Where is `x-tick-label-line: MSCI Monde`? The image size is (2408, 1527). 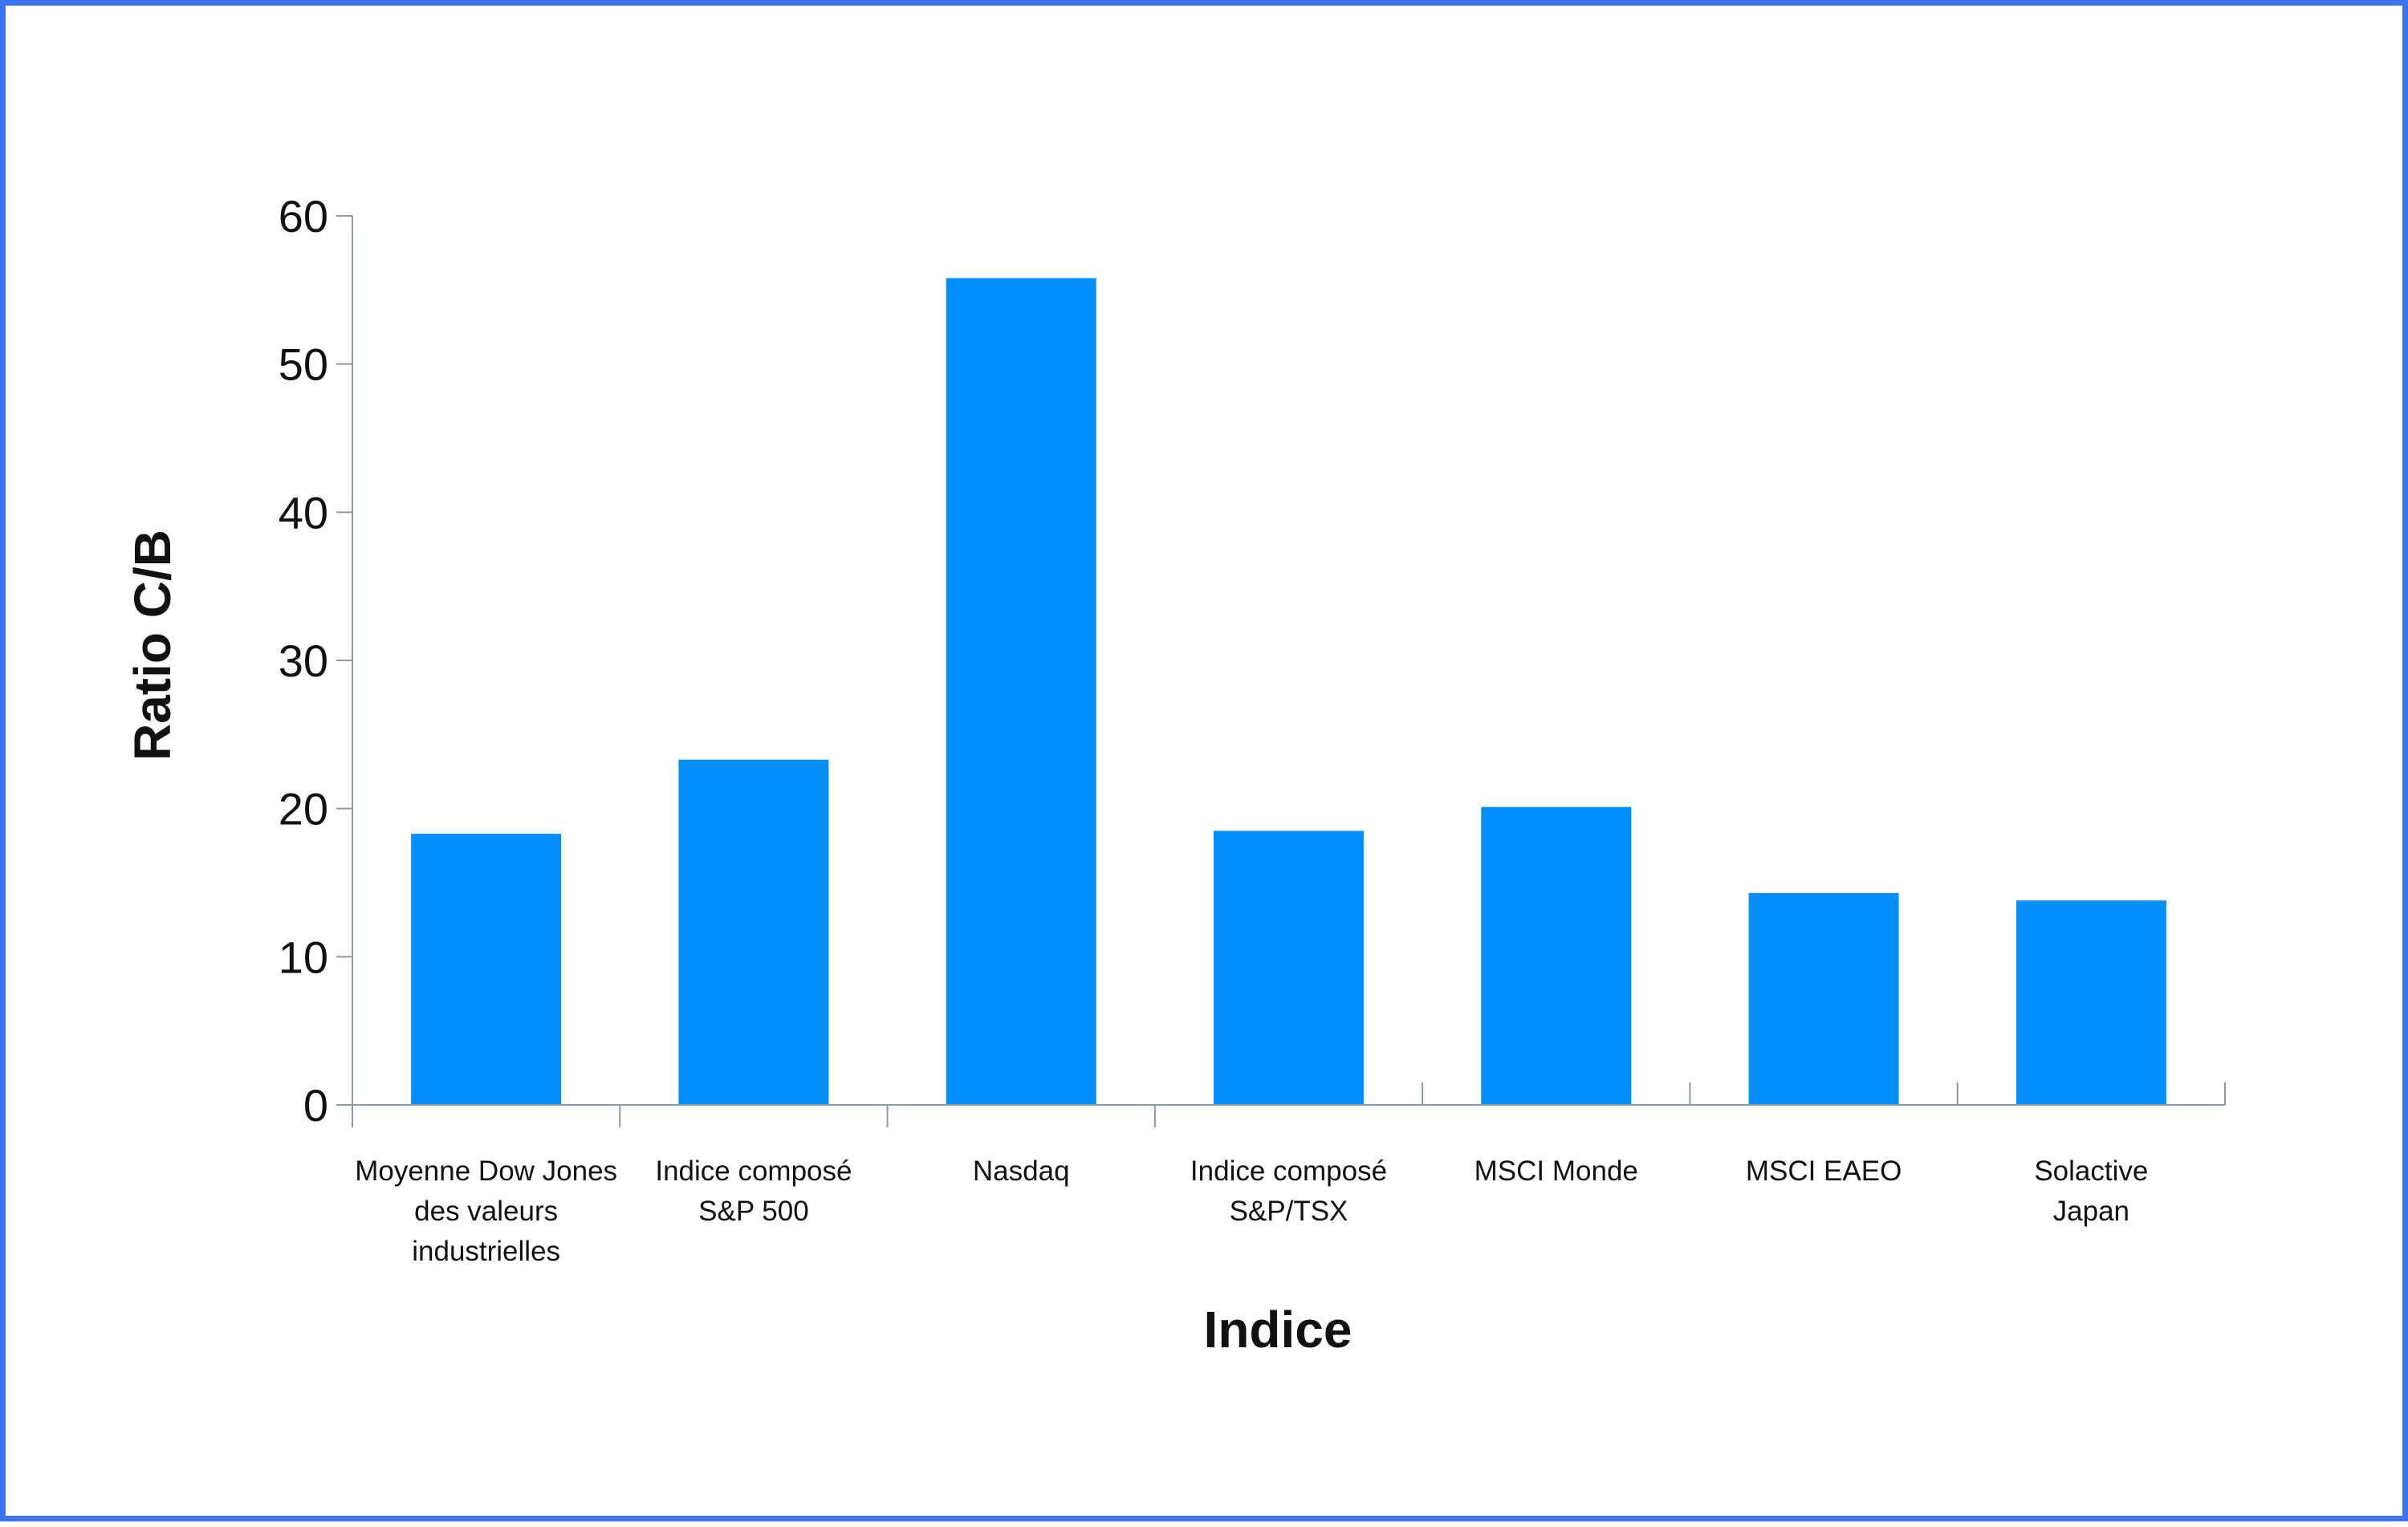
x-tick-label-line: MSCI Monde is located at coordinates (1556, 1171).